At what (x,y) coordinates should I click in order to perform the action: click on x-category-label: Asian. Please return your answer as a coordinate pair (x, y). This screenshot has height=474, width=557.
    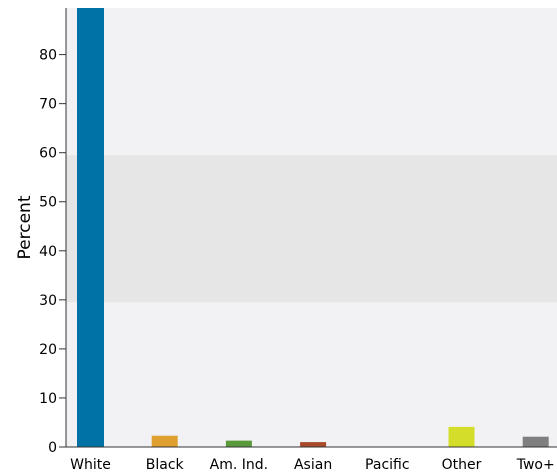
    Looking at the image, I should click on (313, 465).